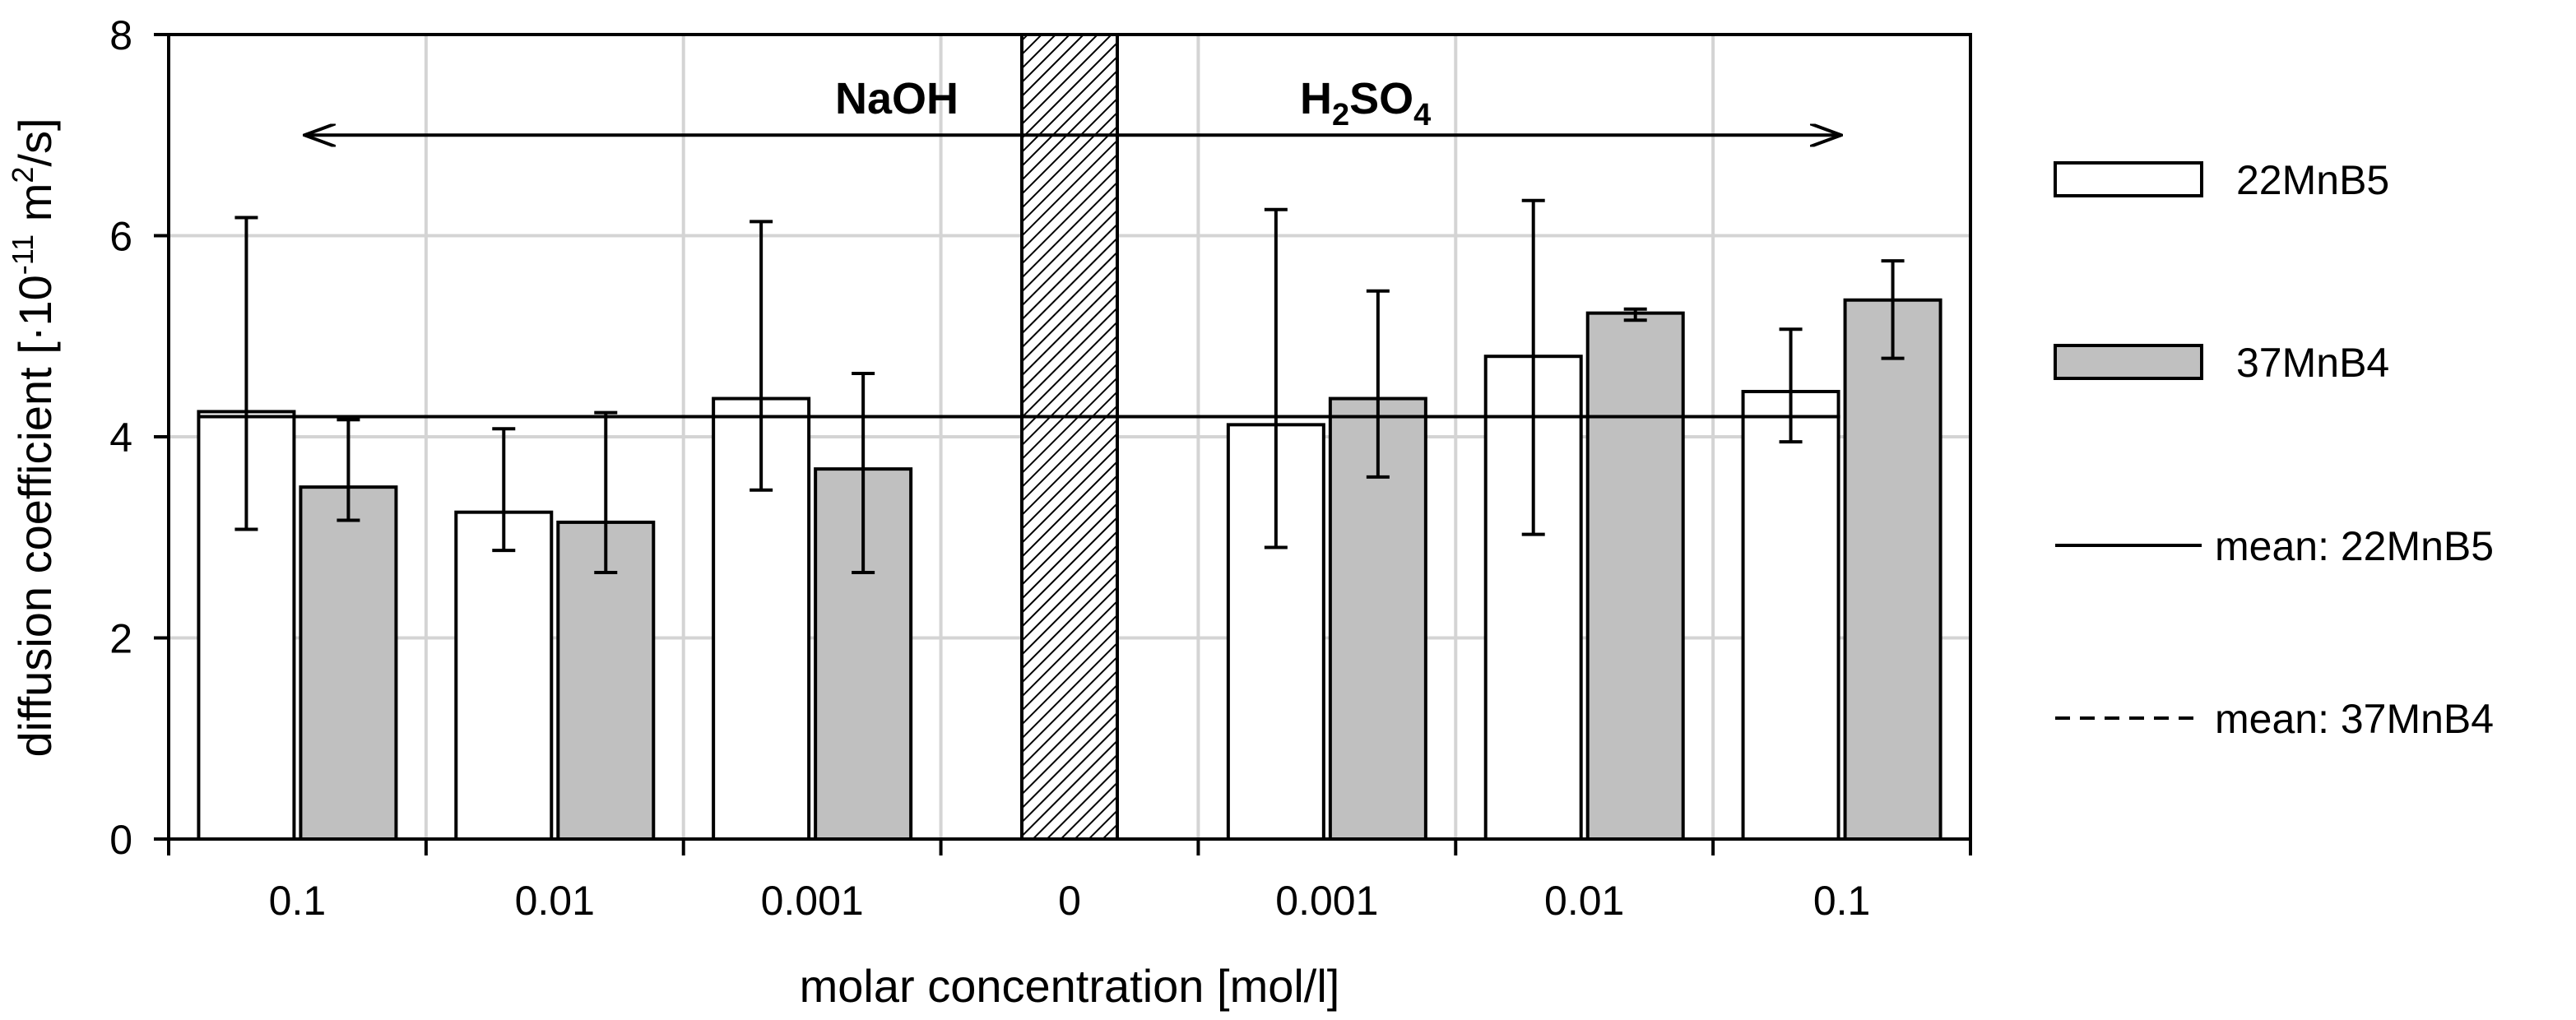  Describe the element at coordinates (2128, 179) in the screenshot. I see `legend-swatch-22MnB5` at that location.